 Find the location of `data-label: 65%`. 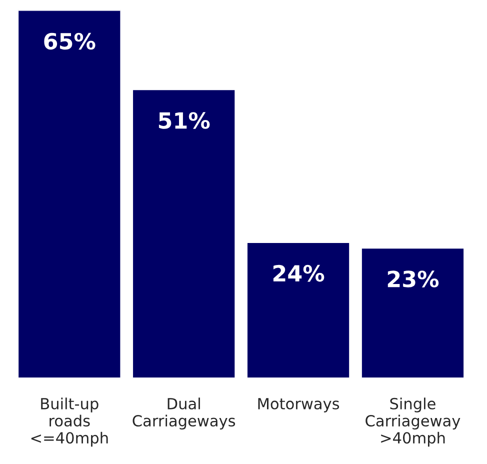

data-label: 65% is located at coordinates (70, 41).